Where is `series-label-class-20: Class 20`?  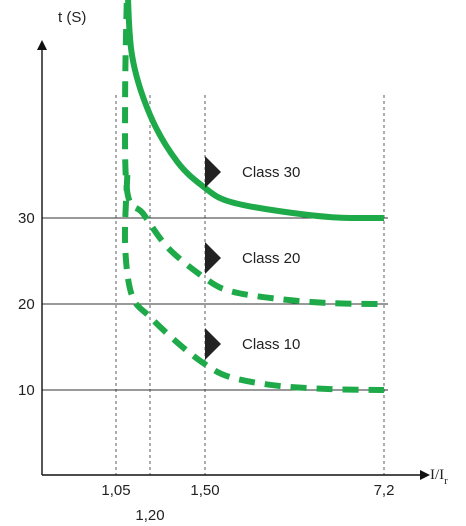
series-label-class-20: Class 20 is located at coordinates (271, 258).